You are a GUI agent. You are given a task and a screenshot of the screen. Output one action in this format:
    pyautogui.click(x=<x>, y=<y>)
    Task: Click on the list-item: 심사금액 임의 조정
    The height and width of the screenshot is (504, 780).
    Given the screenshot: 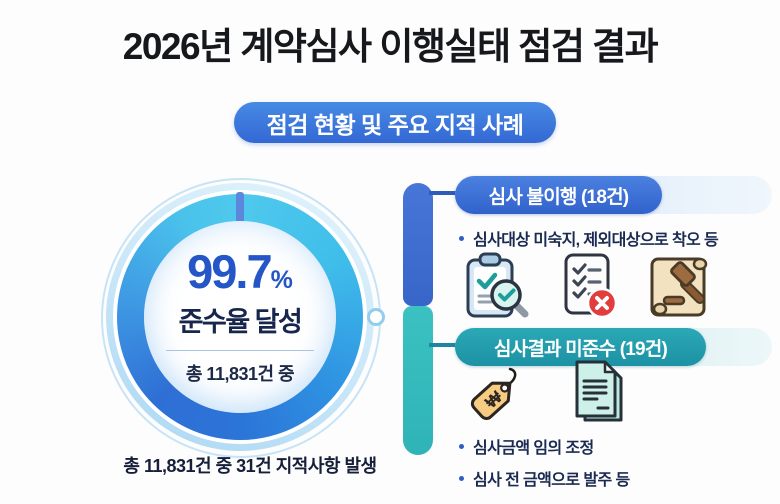 What is the action you would take?
    pyautogui.click(x=544, y=446)
    